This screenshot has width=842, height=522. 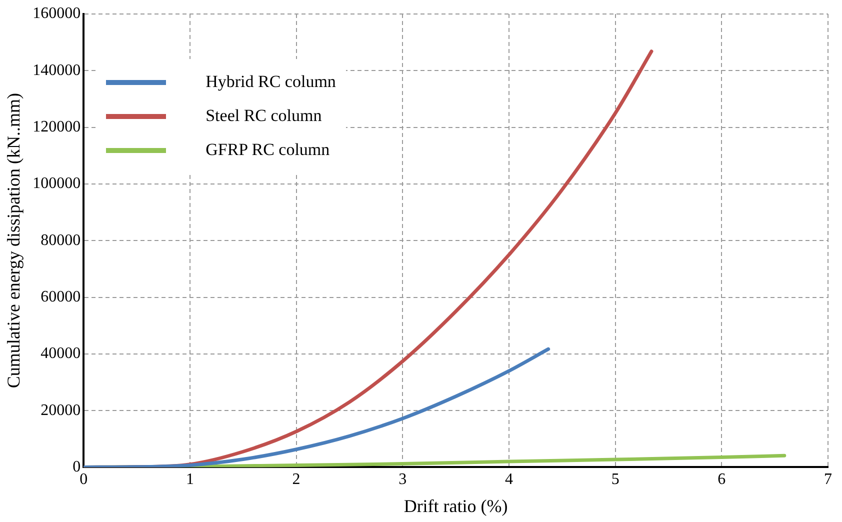 What do you see at coordinates (508, 479) in the screenshot?
I see `x-tick-label: 4` at bounding box center [508, 479].